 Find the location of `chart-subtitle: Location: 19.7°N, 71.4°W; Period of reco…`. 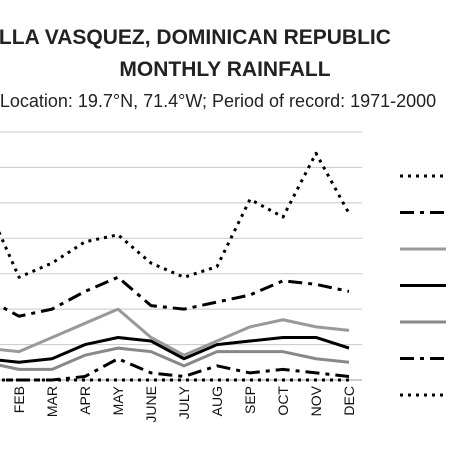

chart-subtitle: Location: 19.7°N, 71.4°W; Period of reco… is located at coordinates (218, 101).